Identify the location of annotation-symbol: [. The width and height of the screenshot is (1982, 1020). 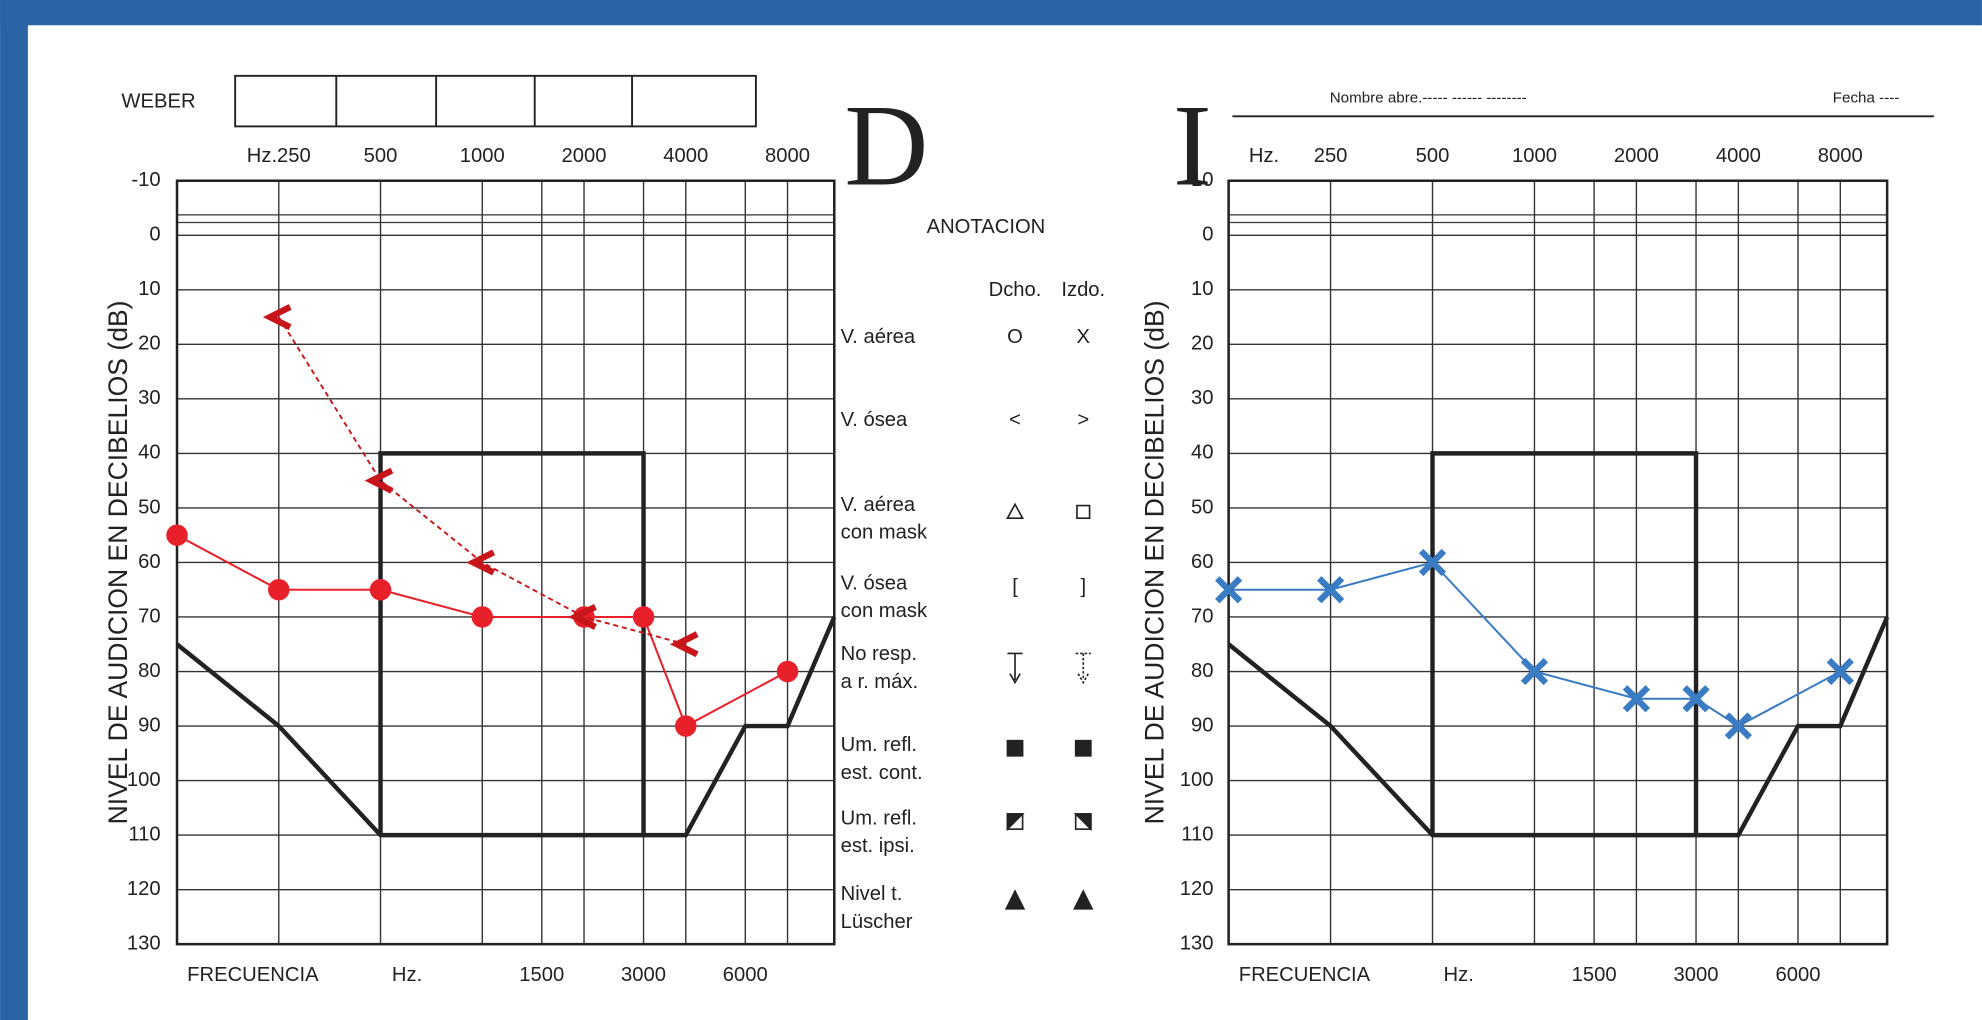
(1015, 587).